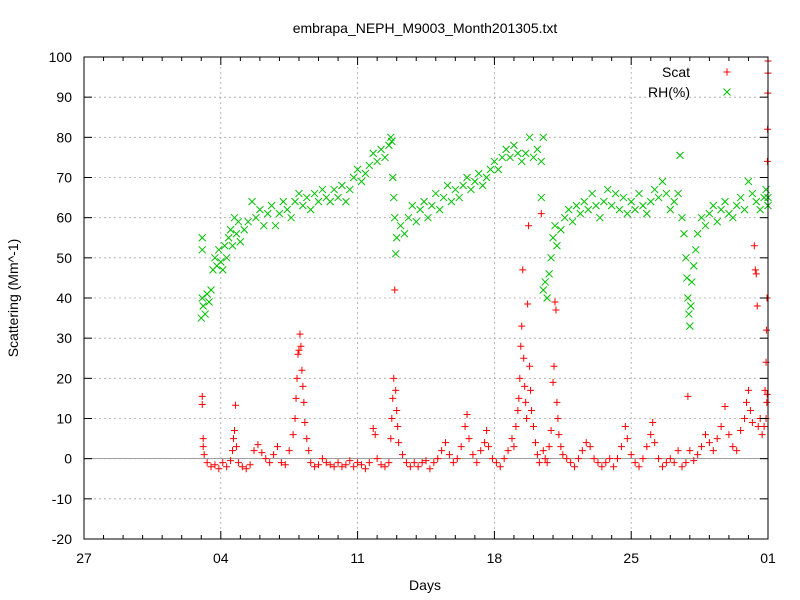 The width and height of the screenshot is (800, 600). I want to click on y-tick-label: 30, so click(64, 338).